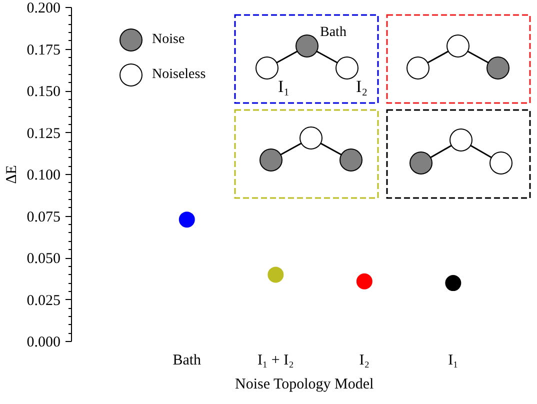  I want to click on x-tick-label: Bath, so click(187, 360).